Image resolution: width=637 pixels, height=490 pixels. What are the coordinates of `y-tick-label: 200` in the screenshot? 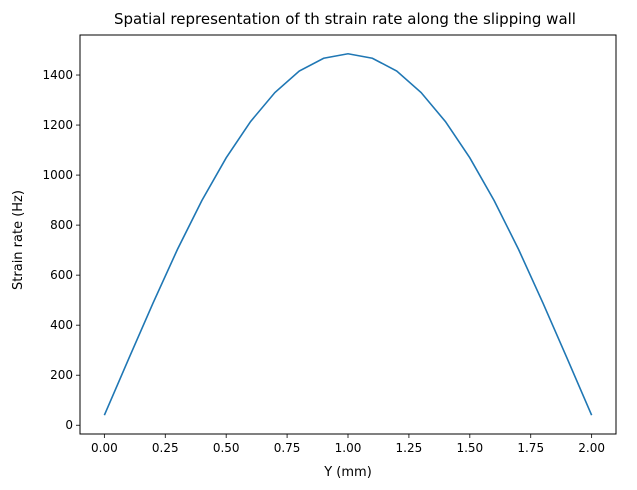 It's located at (61, 375).